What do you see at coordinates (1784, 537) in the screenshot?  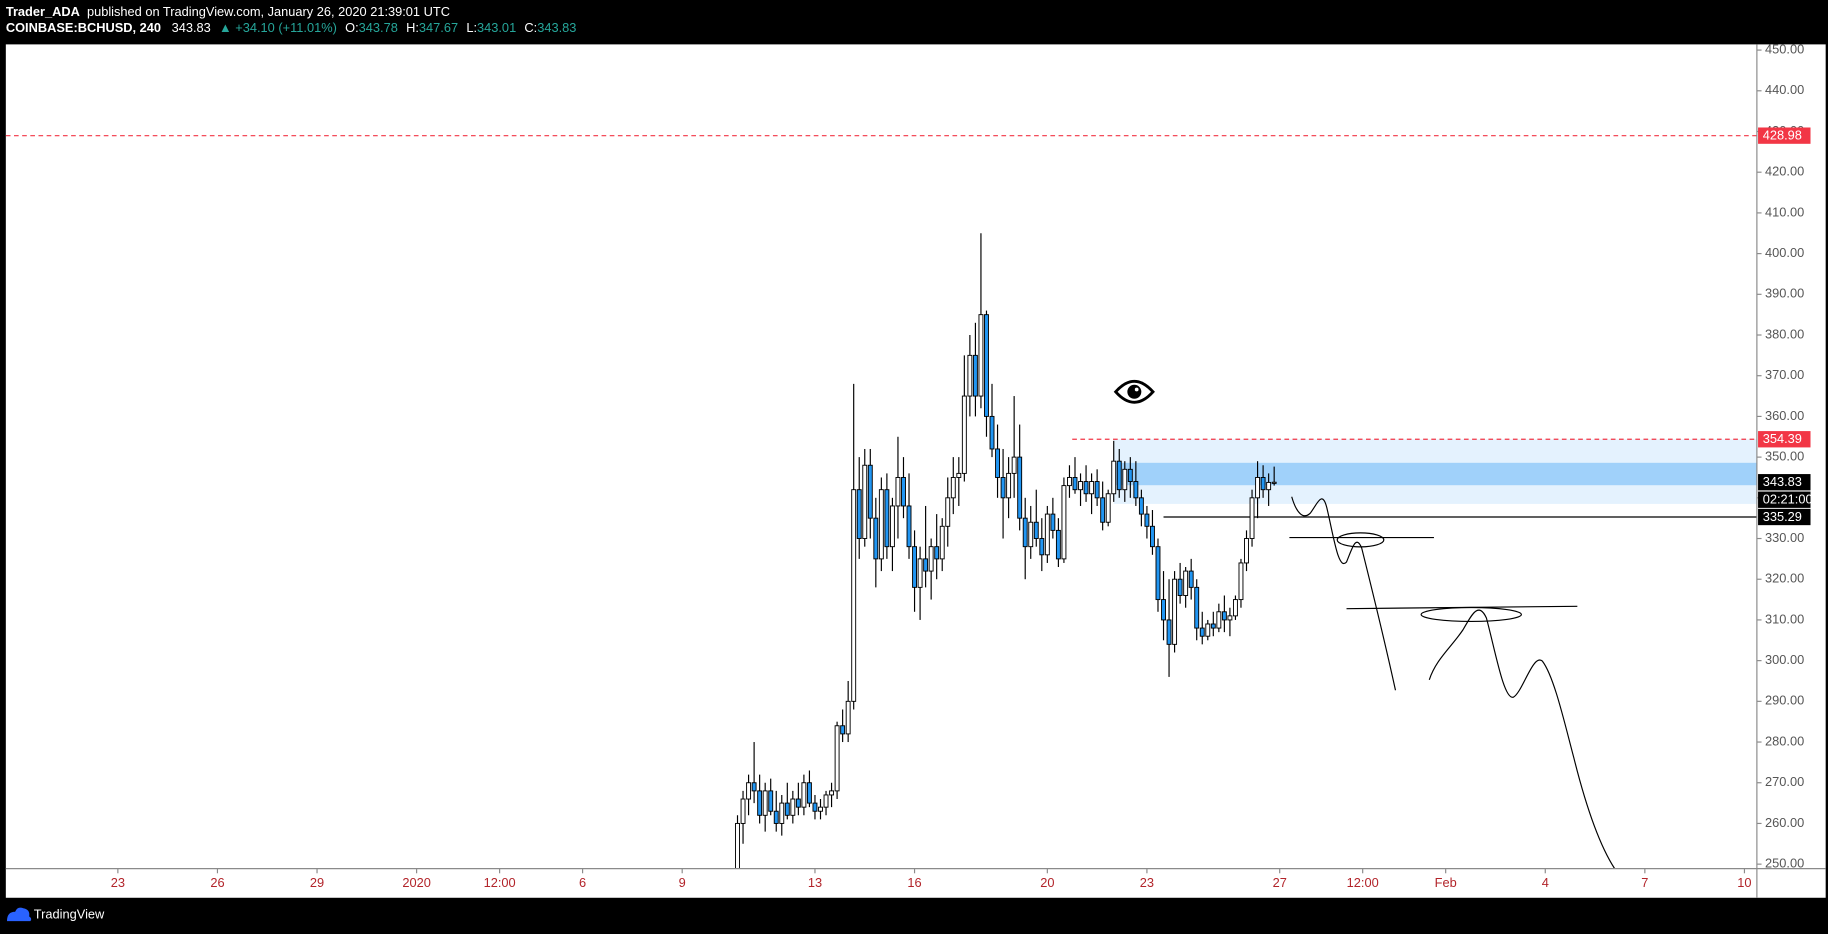 I see `y-tick-label: 330.00` at bounding box center [1784, 537].